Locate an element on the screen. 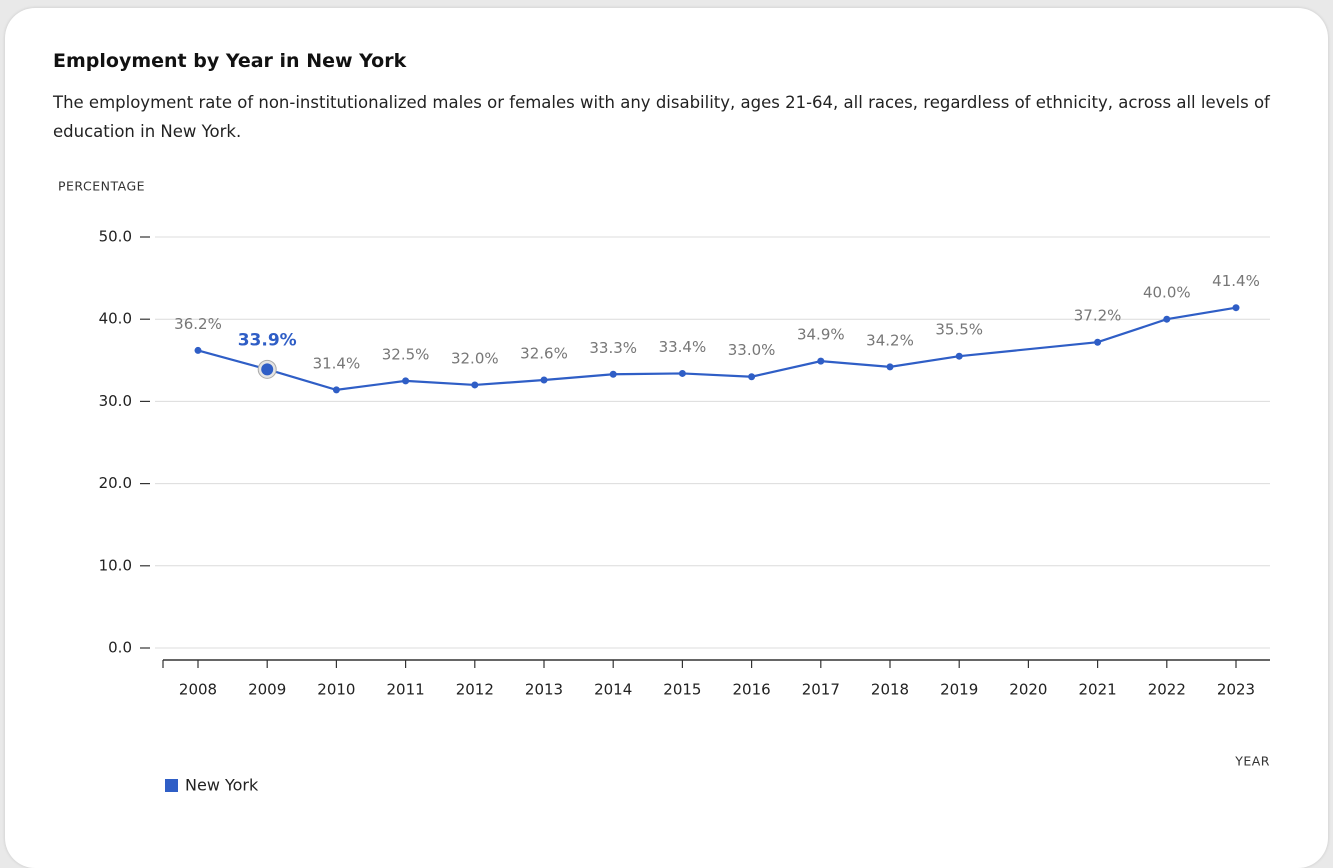 The height and width of the screenshot is (868, 1333). legend-label: New York is located at coordinates (222, 785).